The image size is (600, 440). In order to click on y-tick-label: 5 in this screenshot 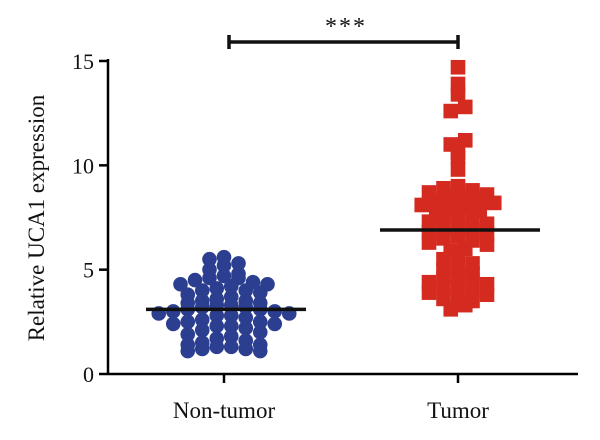, I will do `click(88, 270)`.